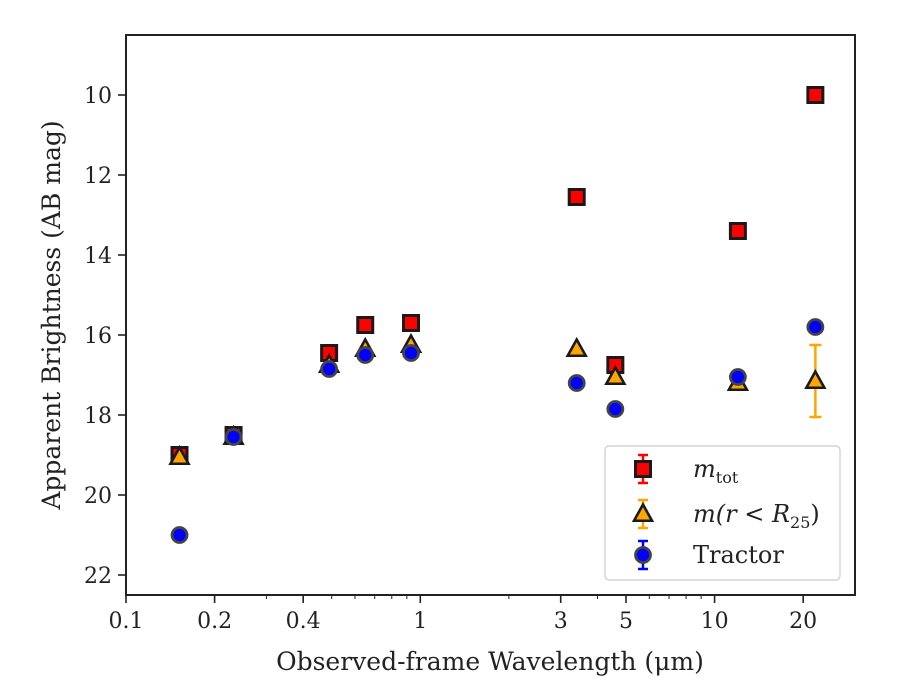  I want to click on x-tick-label: 0.2, so click(214, 621).